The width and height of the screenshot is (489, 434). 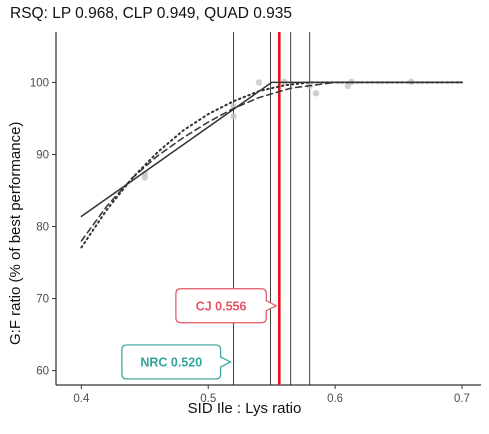 I want to click on y-tick-label: 70, so click(x=42, y=300).